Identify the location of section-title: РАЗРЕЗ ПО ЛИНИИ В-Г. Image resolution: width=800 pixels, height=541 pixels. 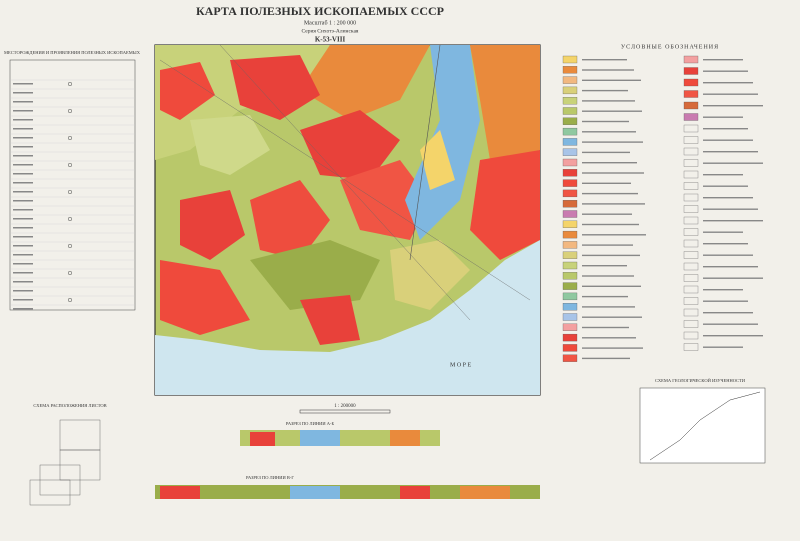
(270, 477).